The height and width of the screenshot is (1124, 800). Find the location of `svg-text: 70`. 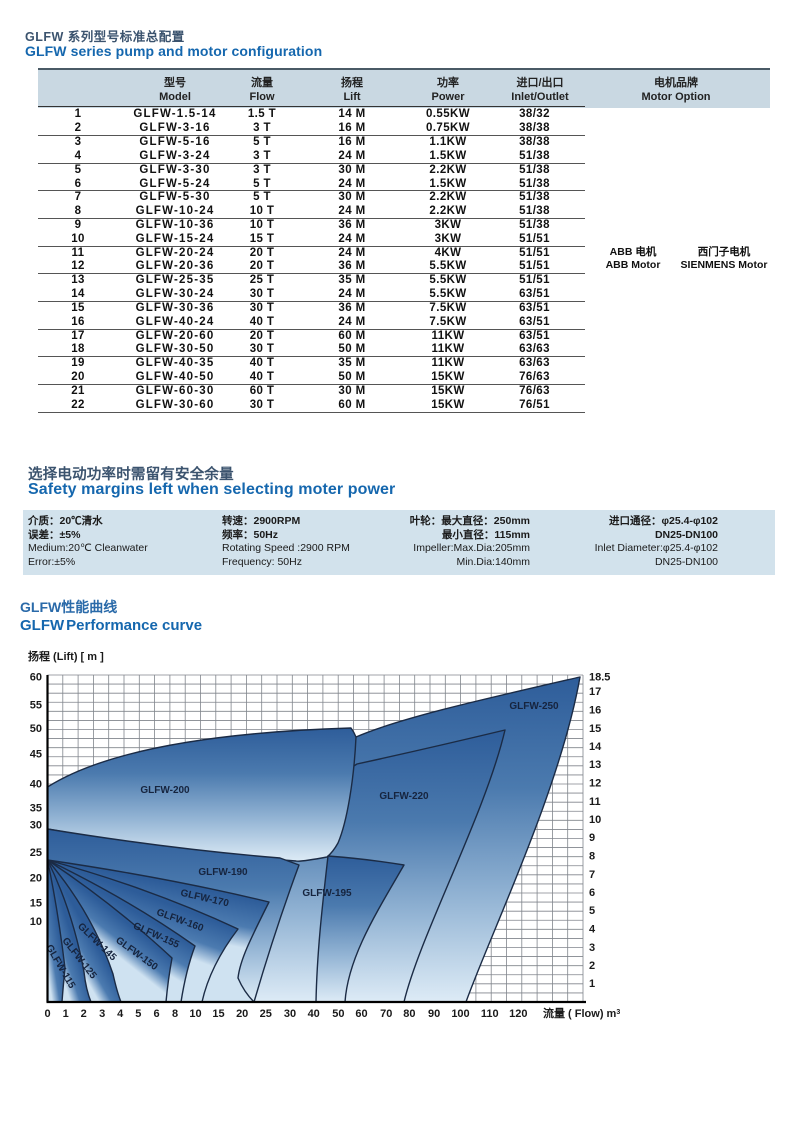

svg-text: 70 is located at coordinates (386, 1014).